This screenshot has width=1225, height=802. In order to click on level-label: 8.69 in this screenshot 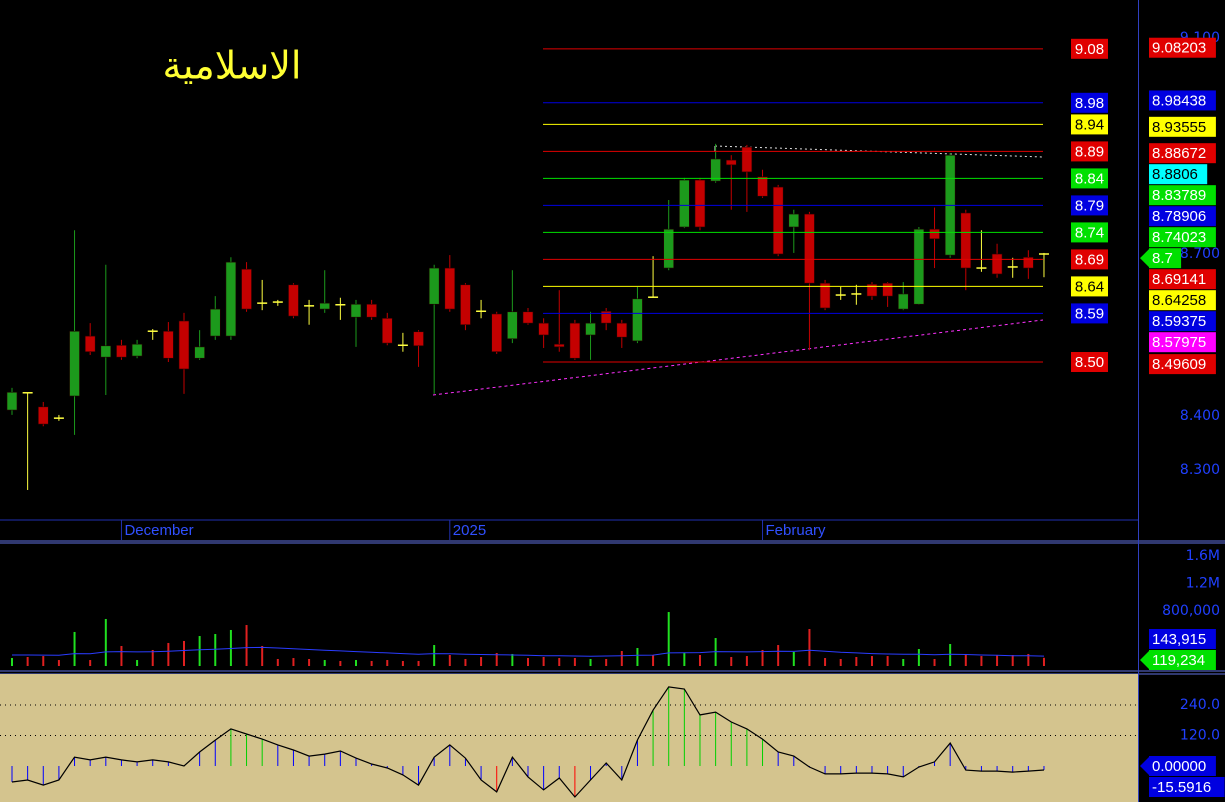, I will do `click(1089, 259)`.